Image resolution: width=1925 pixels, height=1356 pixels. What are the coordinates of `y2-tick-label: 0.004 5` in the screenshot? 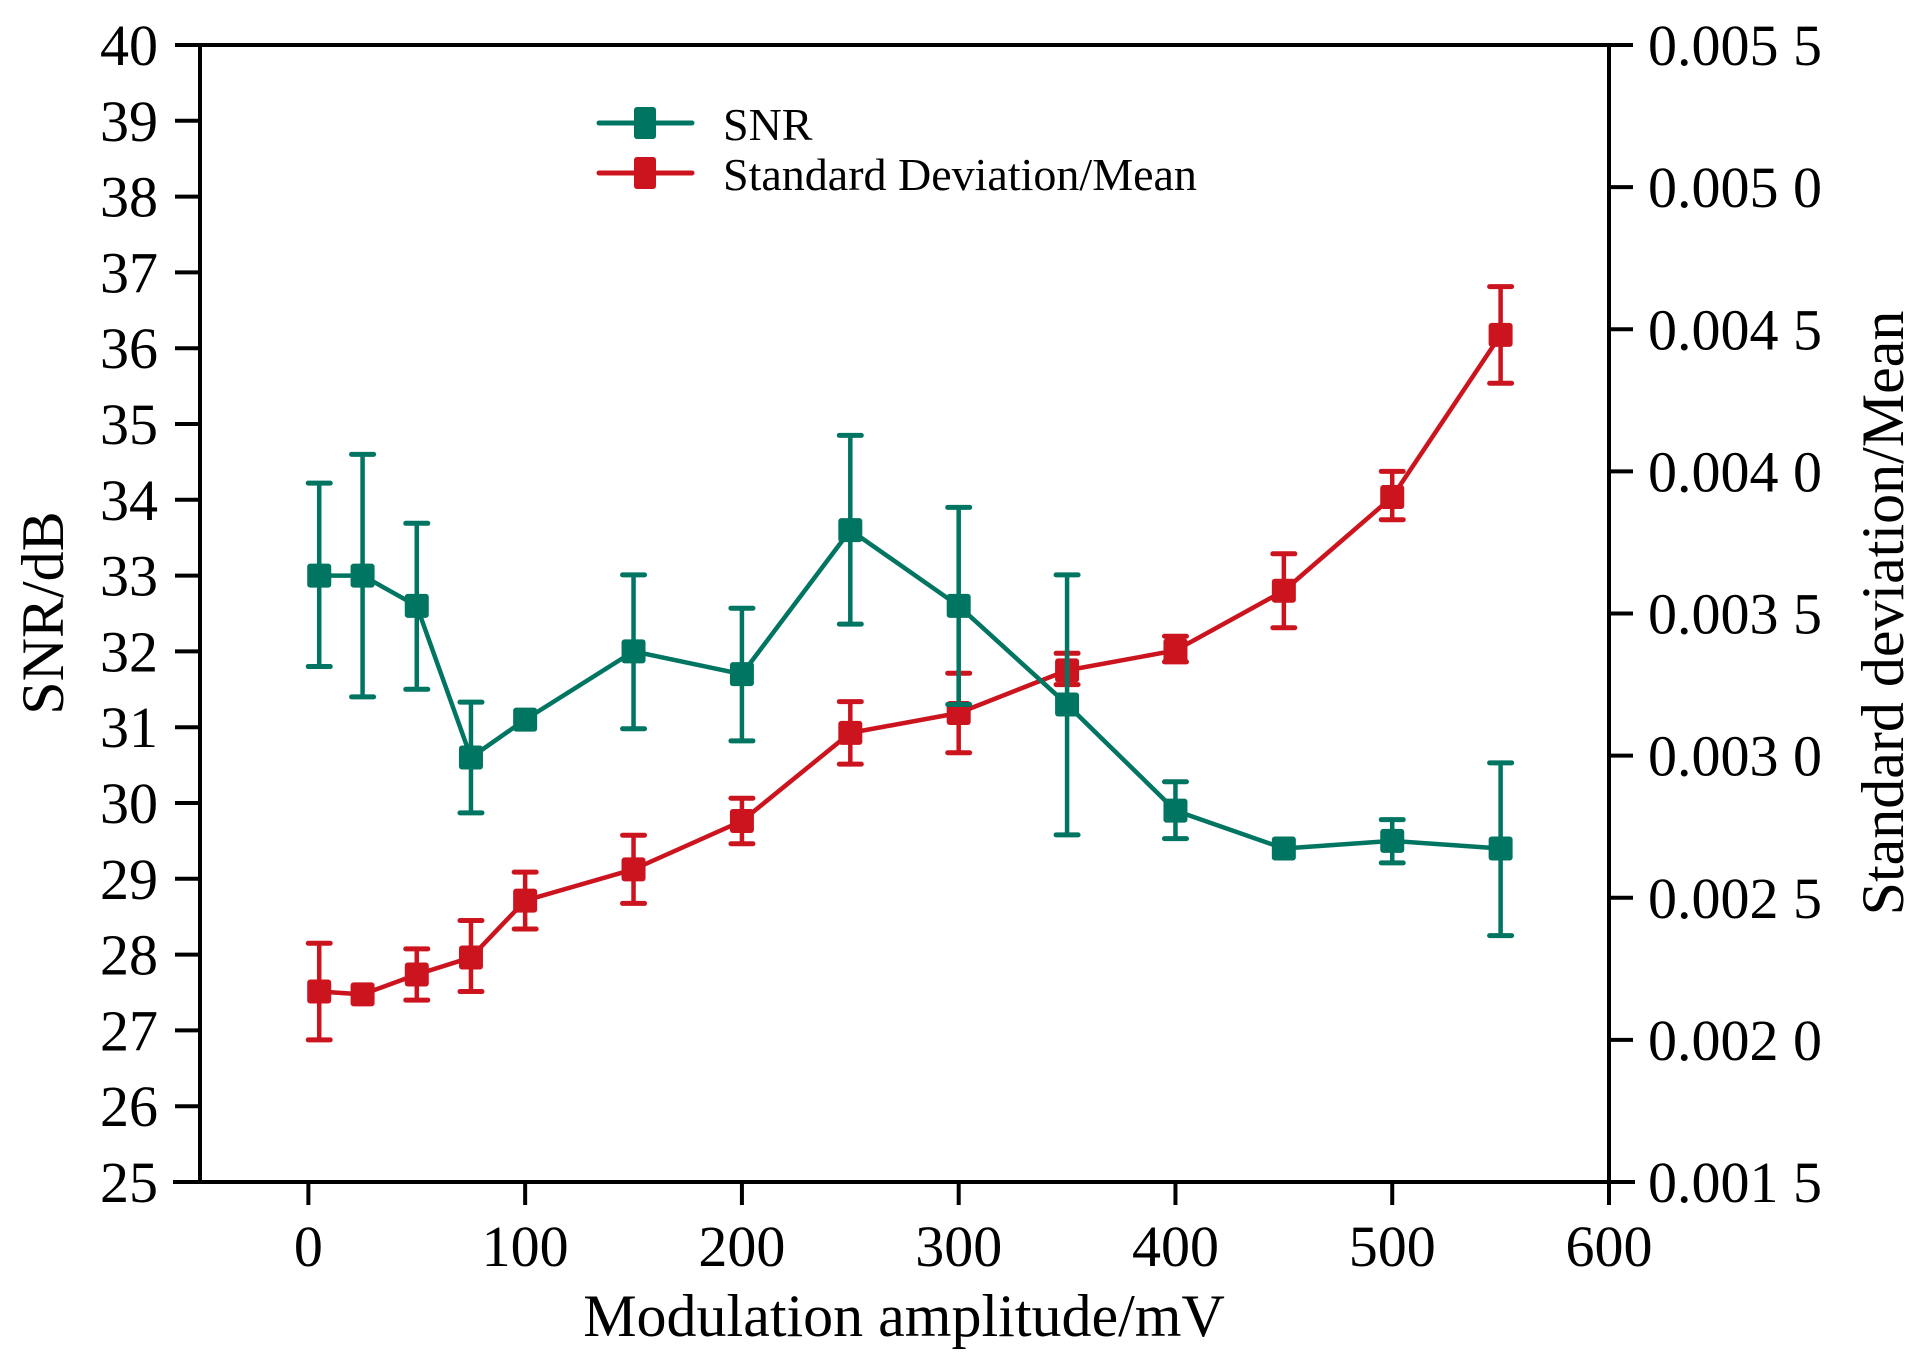 It's located at (1735, 329).